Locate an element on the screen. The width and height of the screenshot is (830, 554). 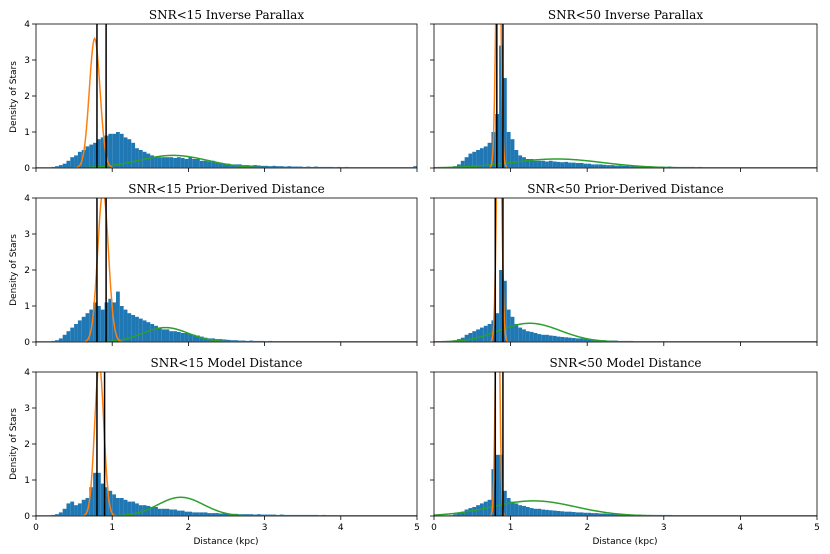
field-gaussian-fit is located at coordinates (625, 508).